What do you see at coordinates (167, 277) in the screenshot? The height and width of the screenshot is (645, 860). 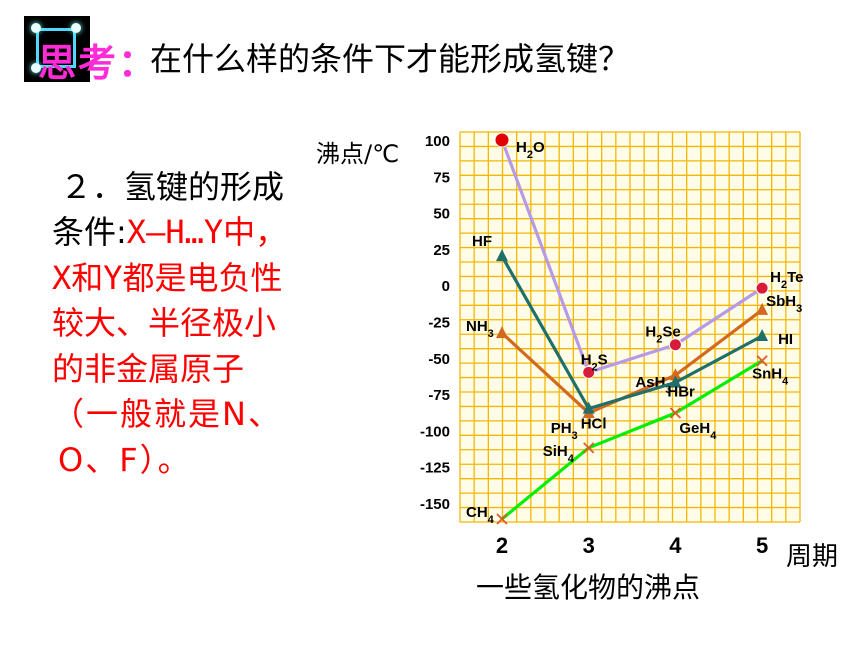 I see `text-line-3: X和Y都是电负性` at bounding box center [167, 277].